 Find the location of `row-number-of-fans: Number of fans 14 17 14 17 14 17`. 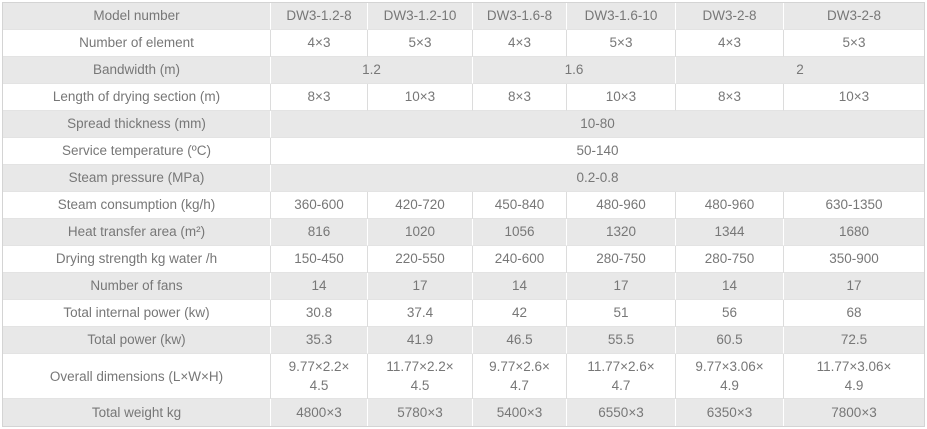

row-number-of-fans: Number of fans 14 17 14 17 14 17 is located at coordinates (463, 286).